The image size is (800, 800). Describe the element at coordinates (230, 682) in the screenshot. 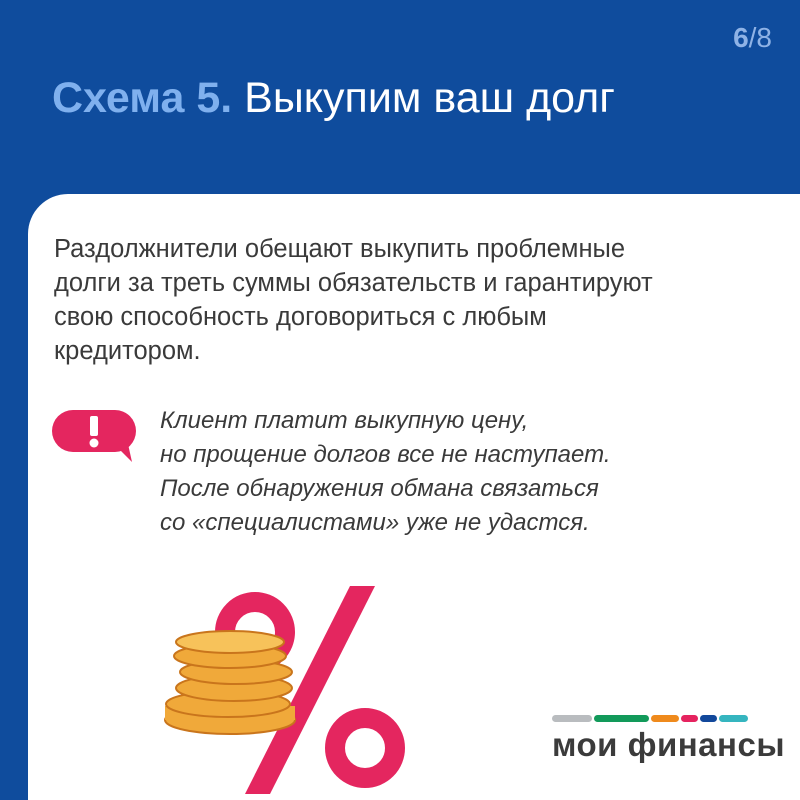

I see `coin-stack-icon` at that location.